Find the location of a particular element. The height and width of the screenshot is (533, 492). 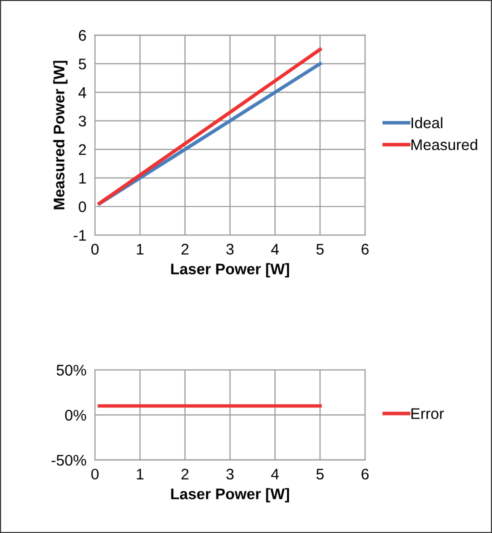

y-tick-label: 0% is located at coordinates (75, 415).